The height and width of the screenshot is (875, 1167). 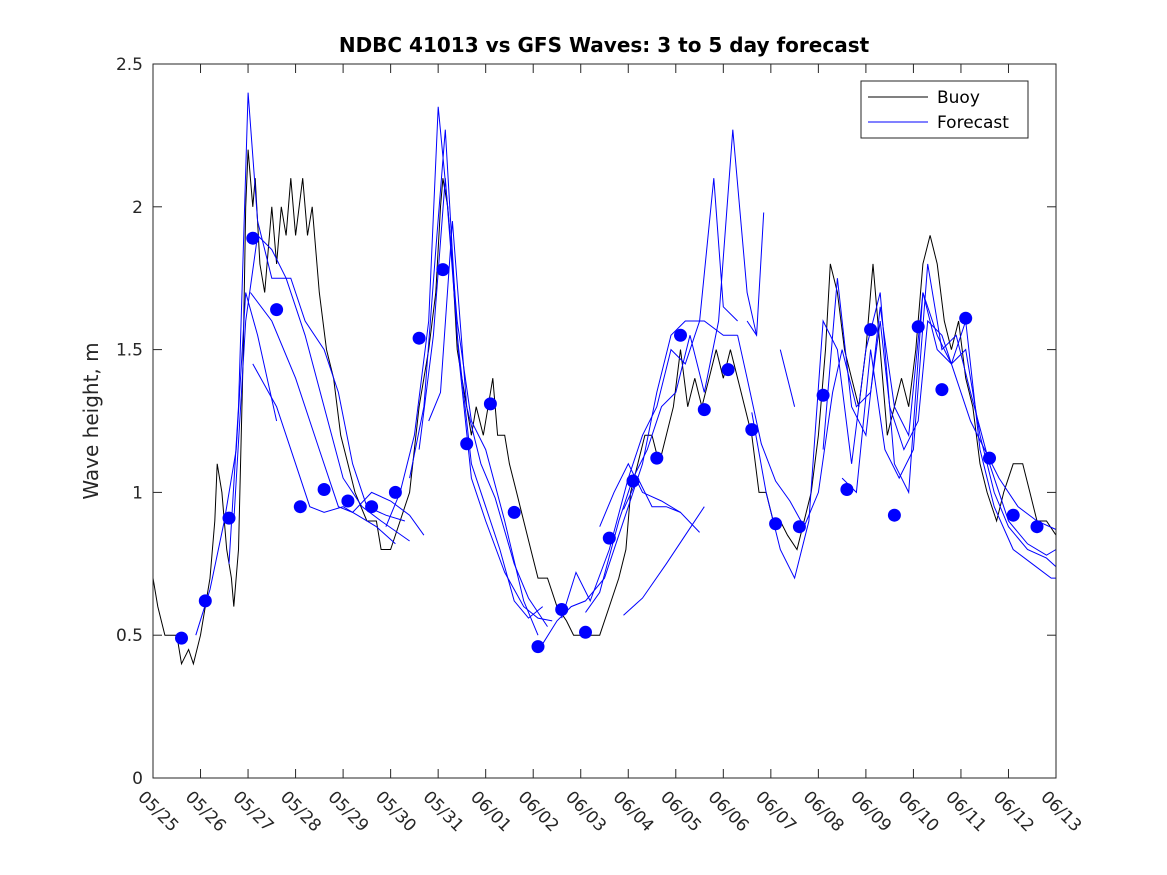 What do you see at coordinates (137, 208) in the screenshot?
I see `y-tick-label-4: 2` at bounding box center [137, 208].